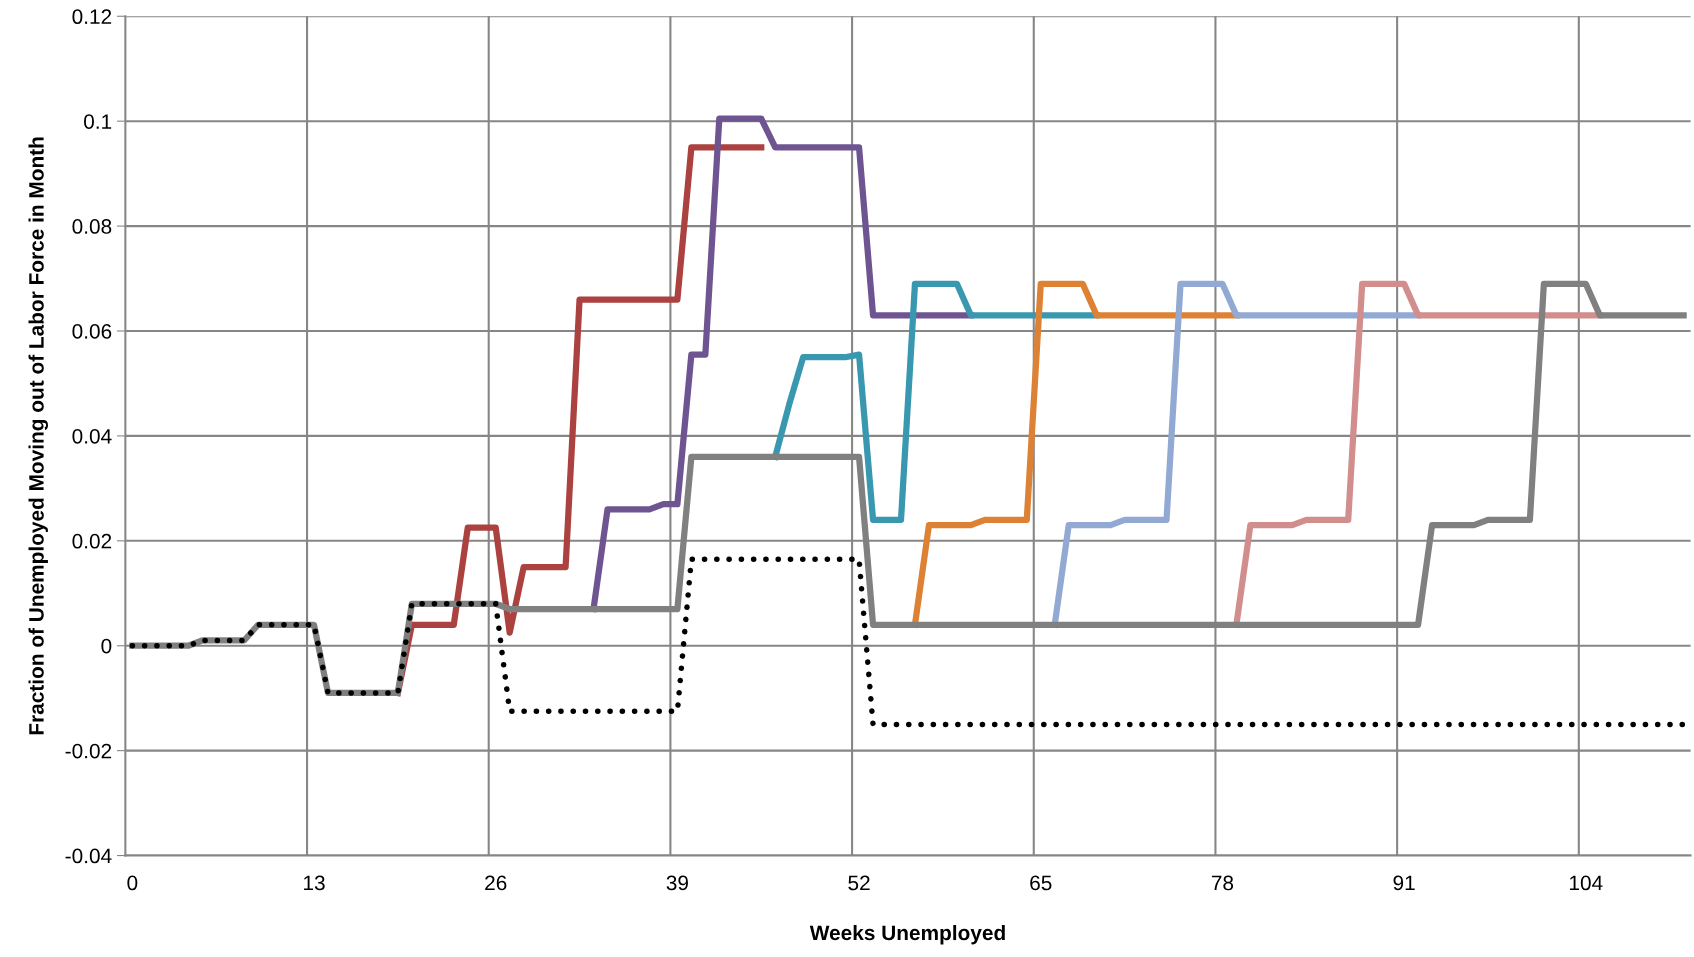 This screenshot has width=1694, height=957. I want to click on x-tick-label: 0, so click(132, 883).